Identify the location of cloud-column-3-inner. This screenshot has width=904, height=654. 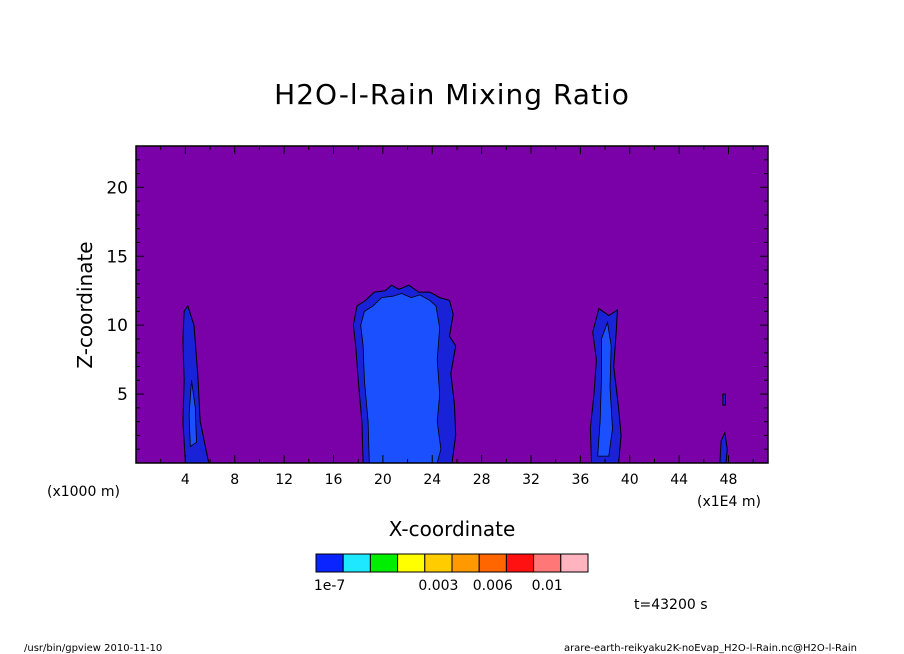
(605, 388).